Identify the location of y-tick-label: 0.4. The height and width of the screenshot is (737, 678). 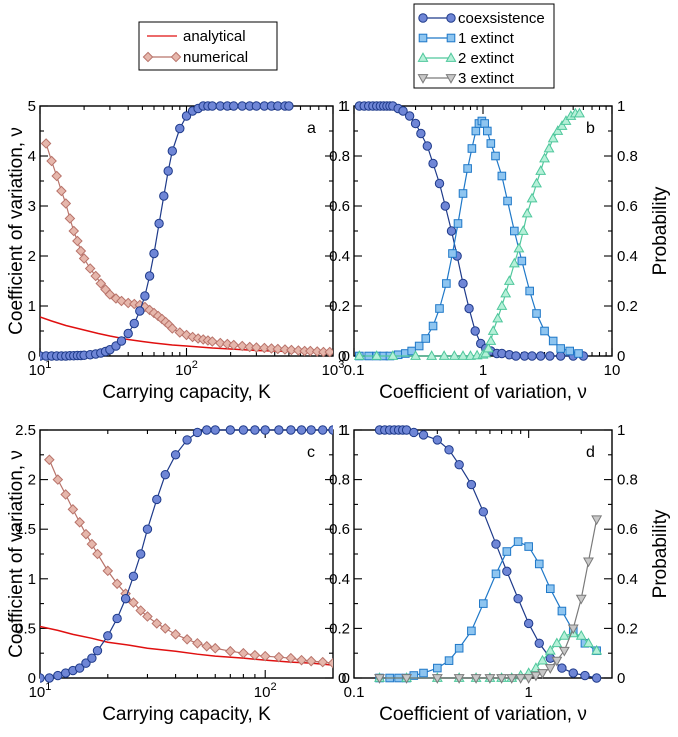
(339, 579).